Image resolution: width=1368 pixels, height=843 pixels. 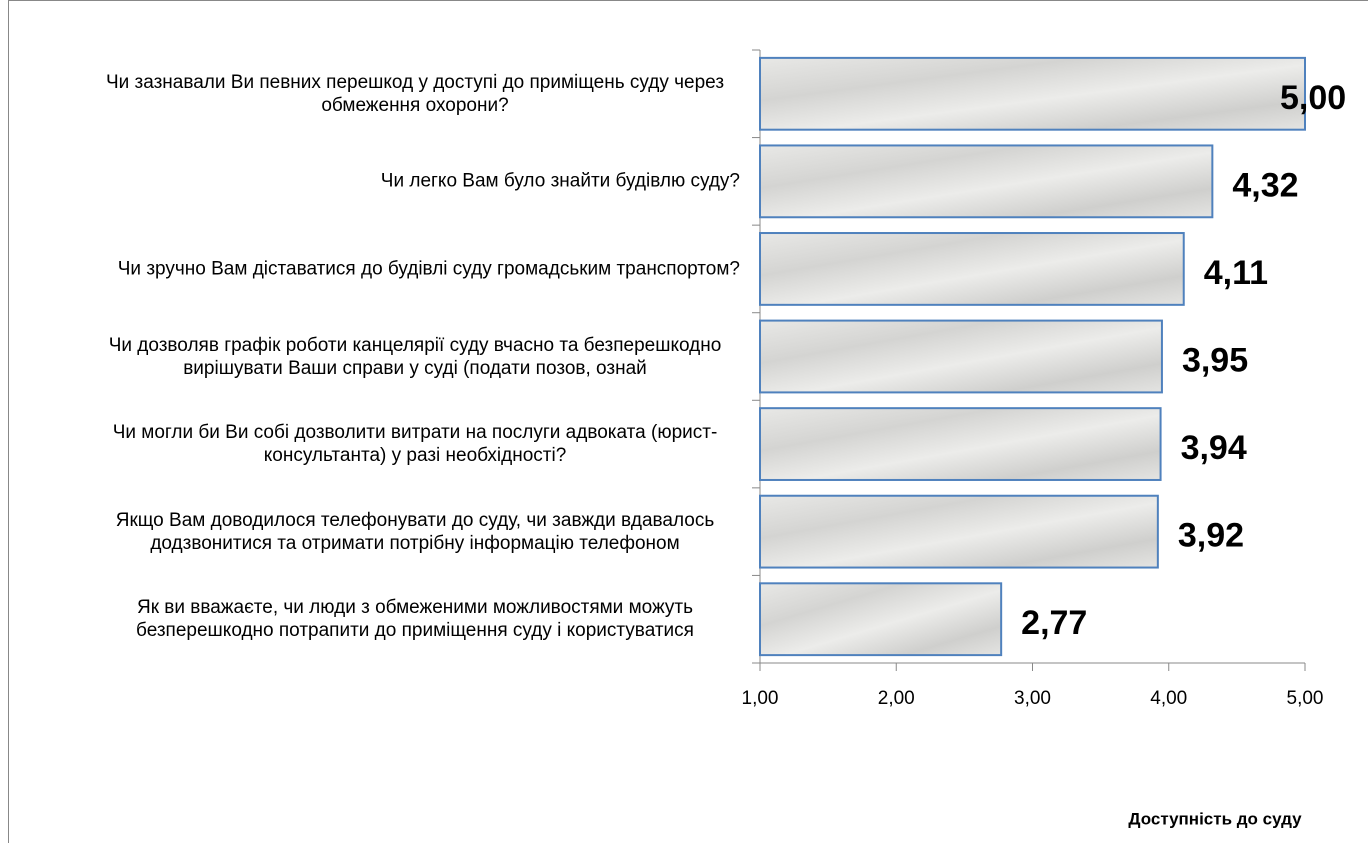 What do you see at coordinates (1215, 360) in the screenshot?
I see `value-label: 3,95` at bounding box center [1215, 360].